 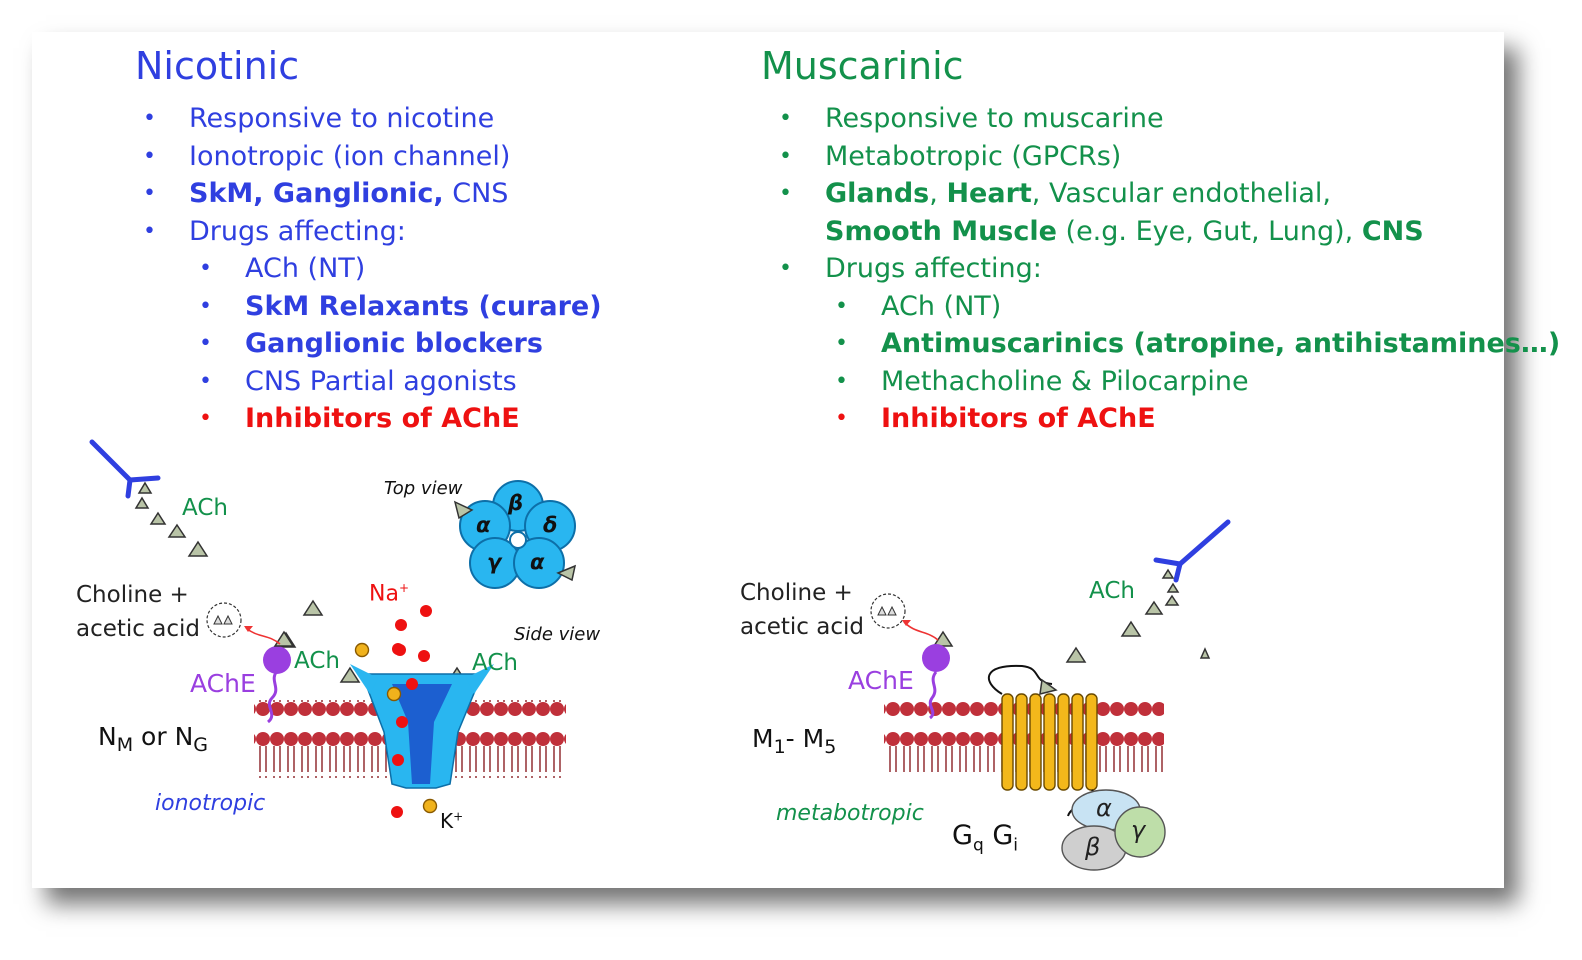 What do you see at coordinates (394, 343) in the screenshot?
I see `bullet-text: Ganglionic blockers` at bounding box center [394, 343].